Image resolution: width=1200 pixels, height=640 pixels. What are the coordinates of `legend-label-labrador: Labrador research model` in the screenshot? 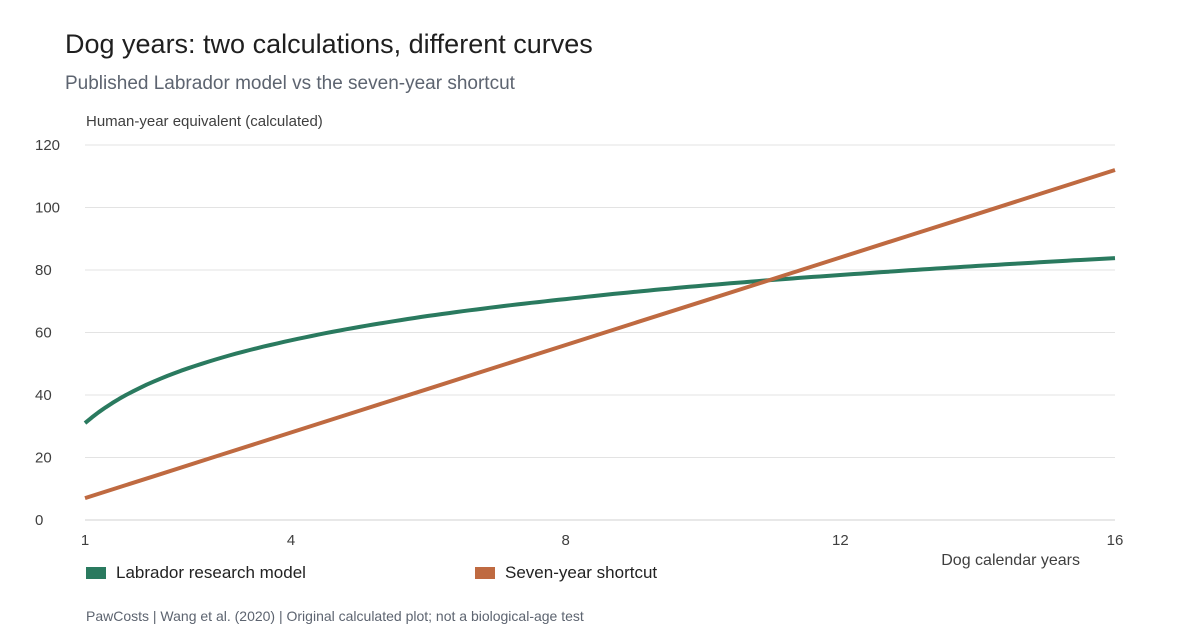 It's located at (211, 572).